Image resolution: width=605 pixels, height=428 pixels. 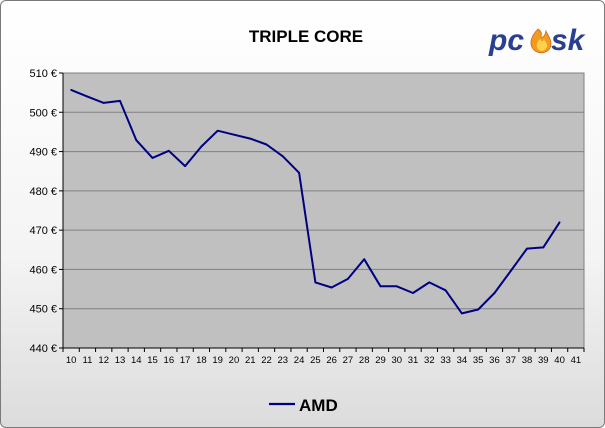 What do you see at coordinates (250, 360) in the screenshot?
I see `x-tick-label: 21` at bounding box center [250, 360].